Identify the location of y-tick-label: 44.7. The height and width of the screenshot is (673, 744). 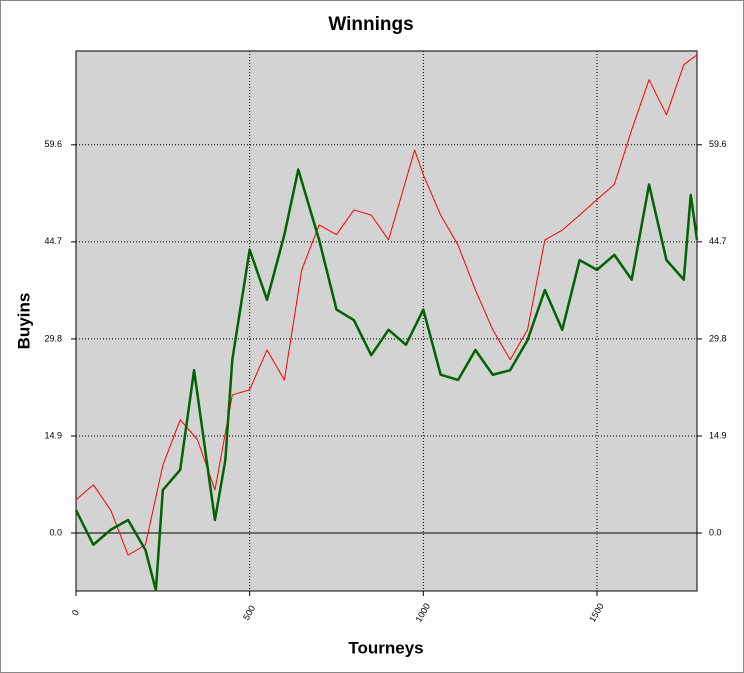
(53, 241).